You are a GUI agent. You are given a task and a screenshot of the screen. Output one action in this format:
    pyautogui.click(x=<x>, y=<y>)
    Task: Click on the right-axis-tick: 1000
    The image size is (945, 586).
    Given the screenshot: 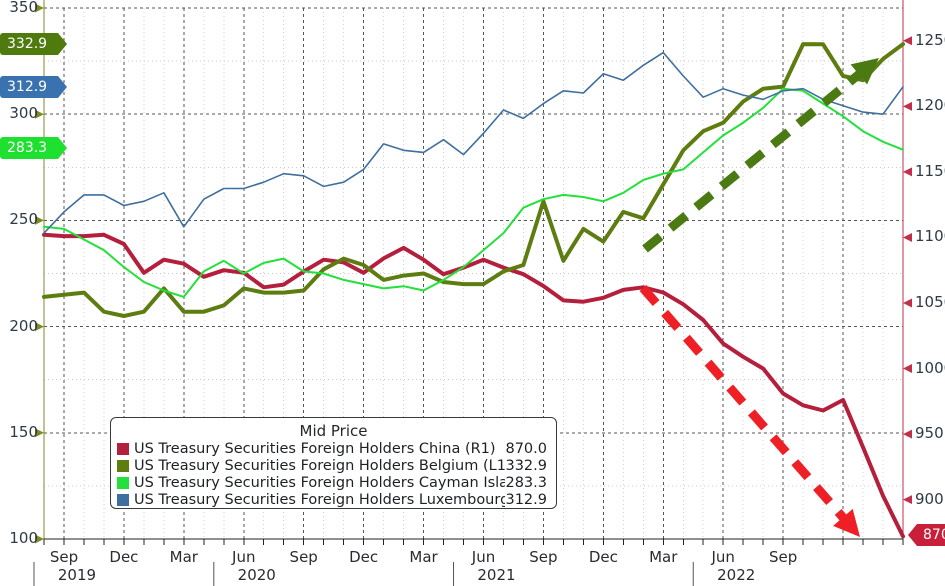 What is the action you would take?
    pyautogui.click(x=930, y=367)
    